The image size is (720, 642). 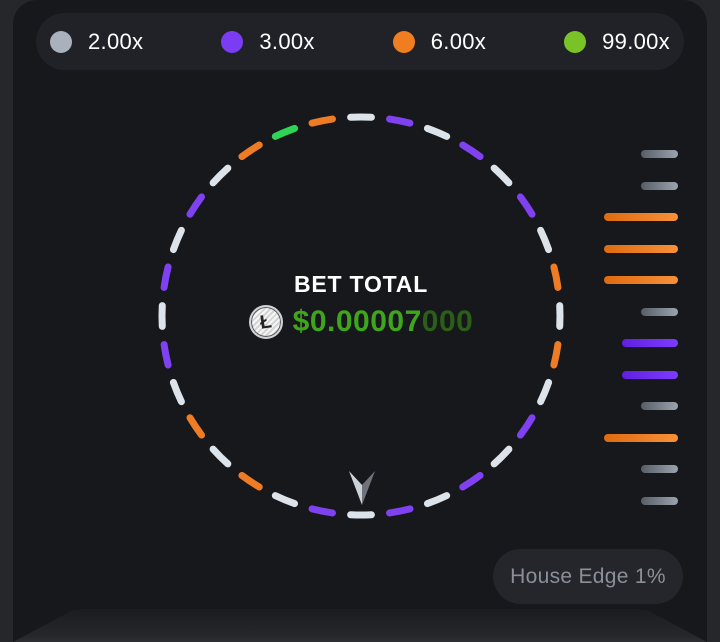 I want to click on litecoin-glyph: Ł, so click(x=265, y=322).